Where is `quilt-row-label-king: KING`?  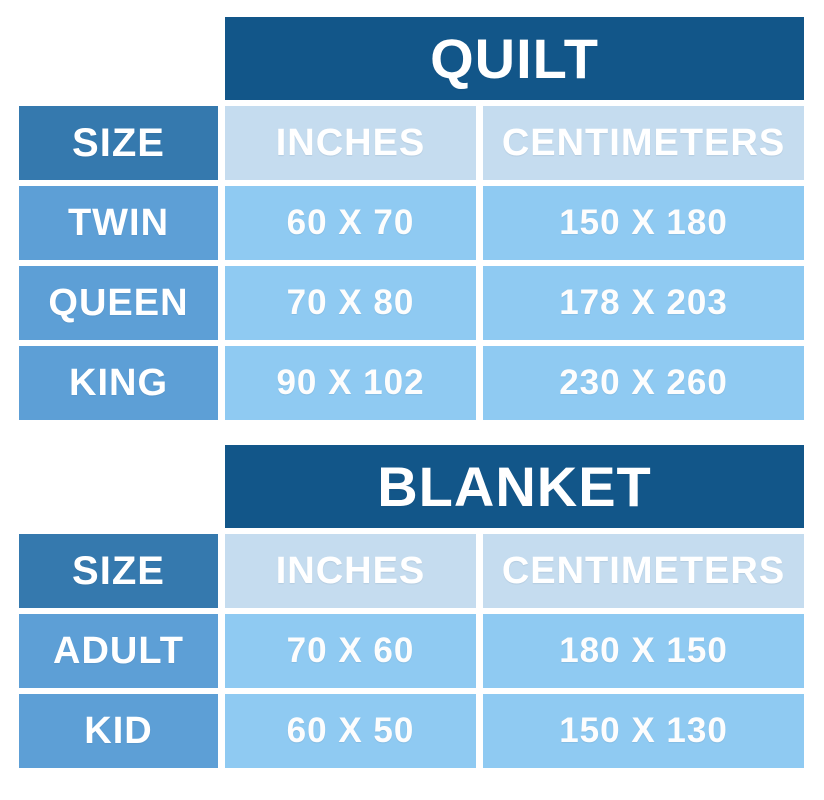
quilt-row-label-king: KING is located at coordinates (118, 383).